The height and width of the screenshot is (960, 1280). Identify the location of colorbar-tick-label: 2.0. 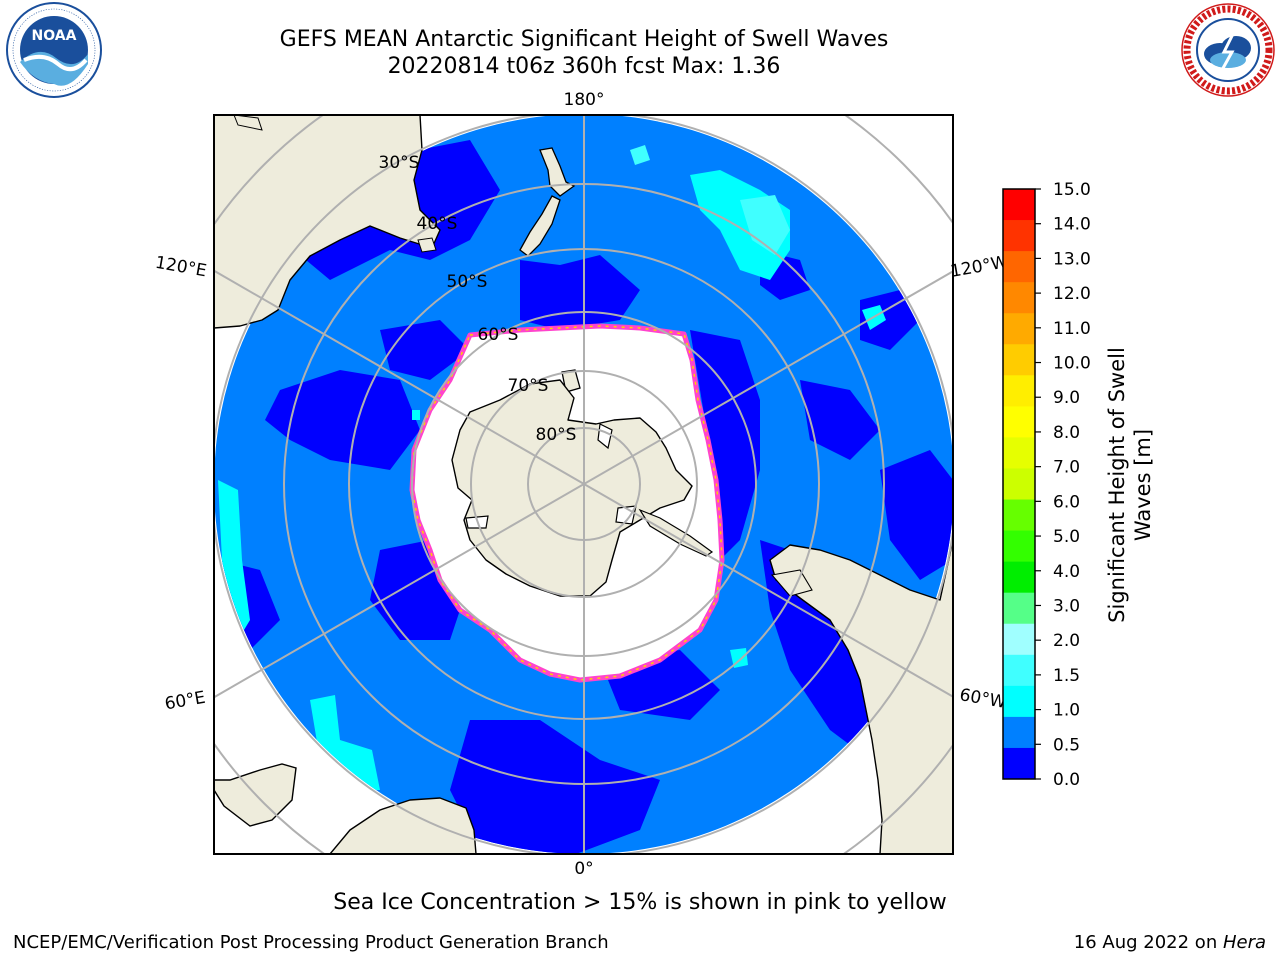
(1066, 641).